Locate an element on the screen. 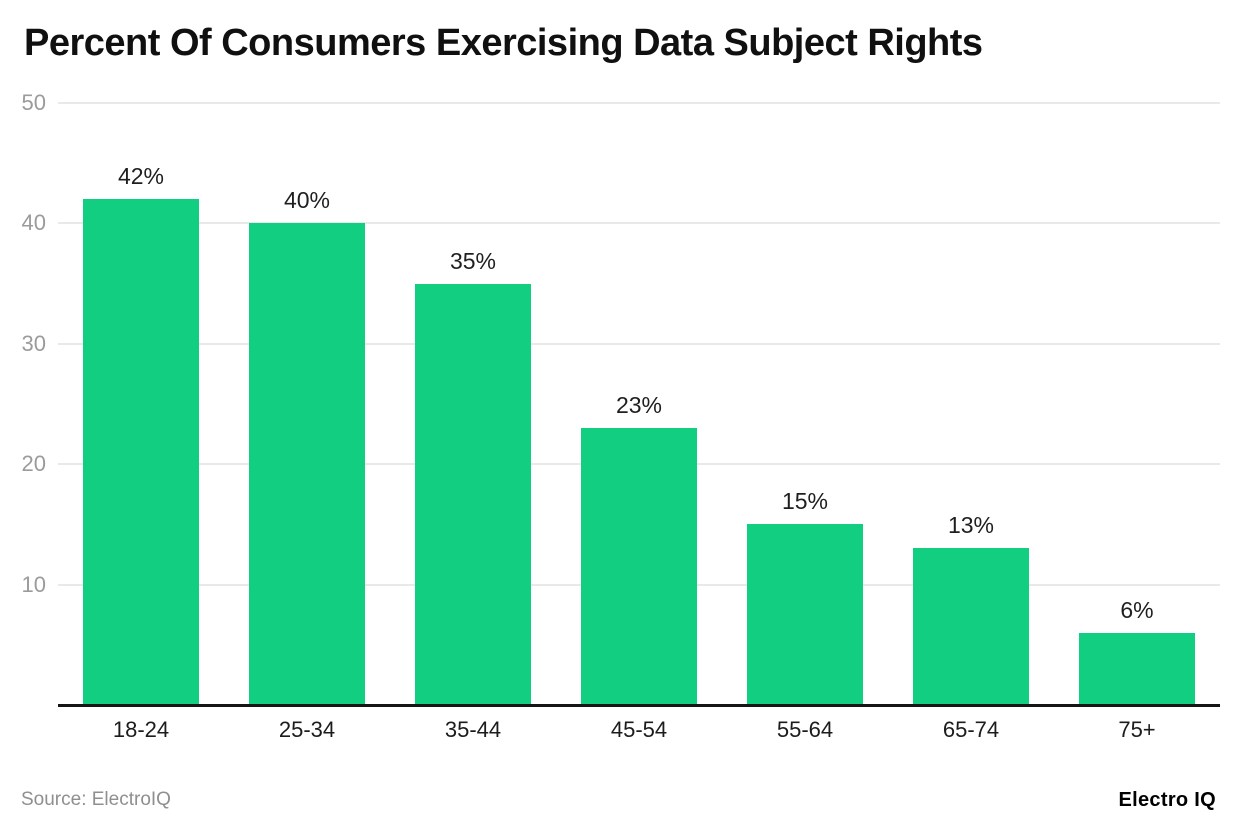 The height and width of the screenshot is (834, 1240). x-axis-line is located at coordinates (639, 705).